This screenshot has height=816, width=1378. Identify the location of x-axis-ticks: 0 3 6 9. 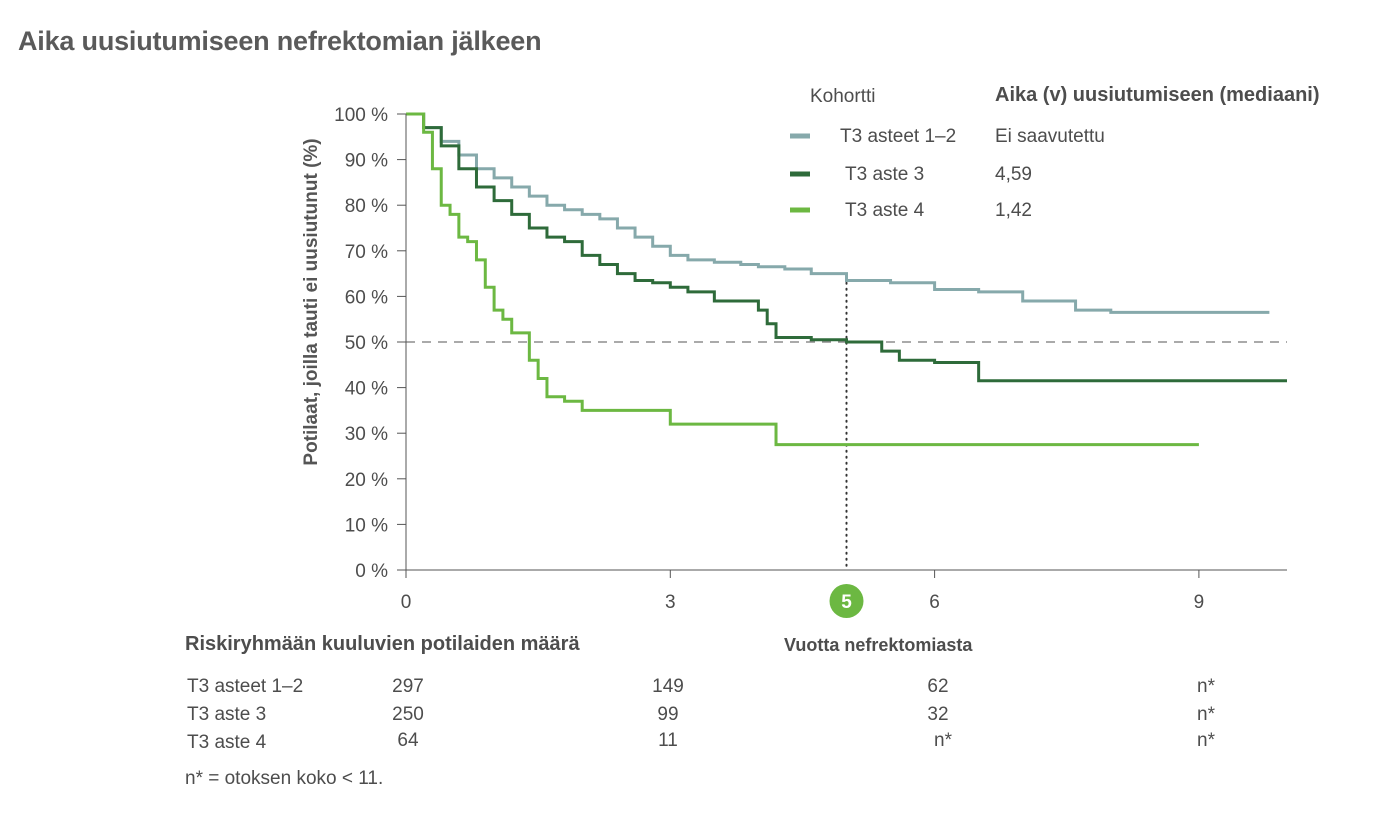
(802, 591).